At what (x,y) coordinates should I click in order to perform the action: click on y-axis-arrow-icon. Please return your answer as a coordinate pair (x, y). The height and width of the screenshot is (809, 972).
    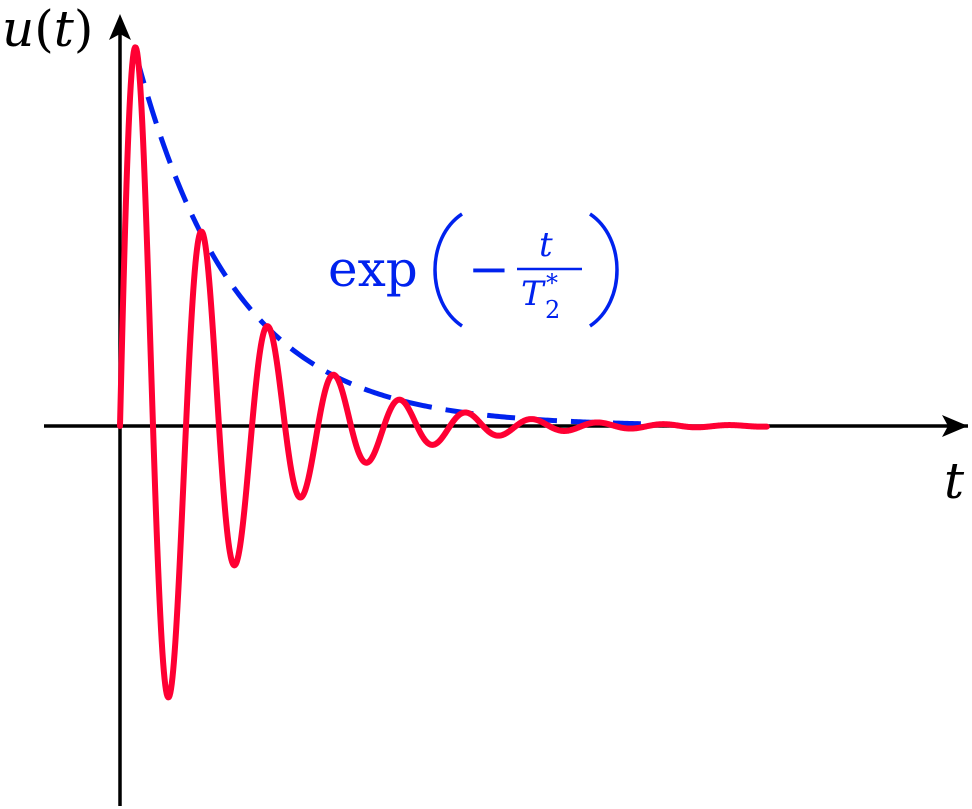
    Looking at the image, I should click on (120, 27).